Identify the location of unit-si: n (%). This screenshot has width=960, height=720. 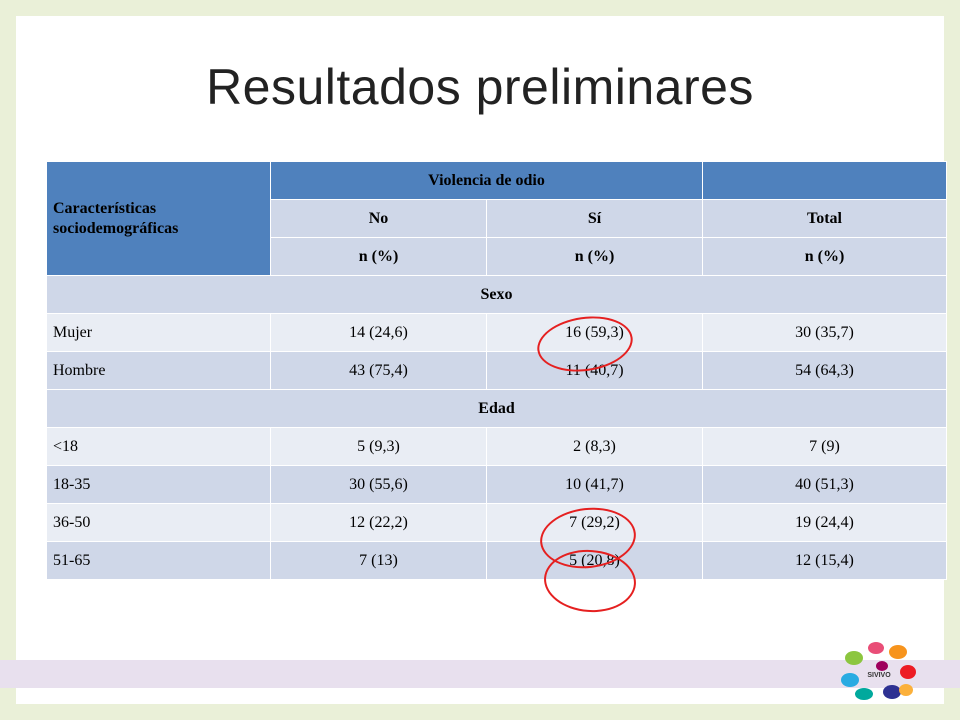
(594, 256).